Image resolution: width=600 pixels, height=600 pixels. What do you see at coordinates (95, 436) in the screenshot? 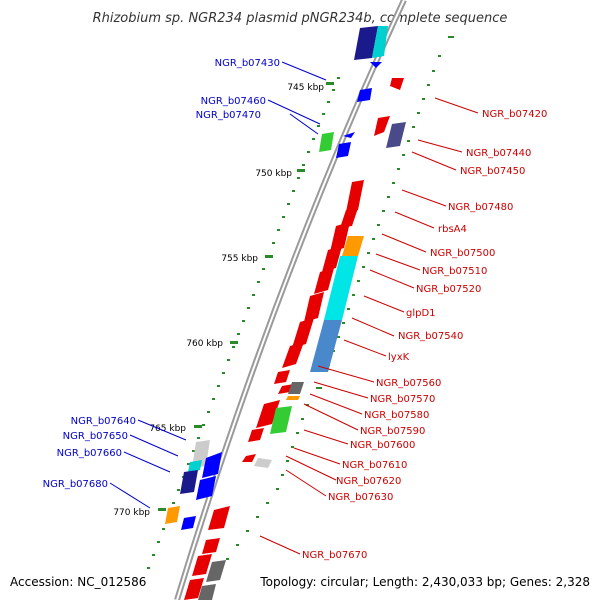
I see `gene-label-ngr-b07650: NGR_b07650` at bounding box center [95, 436].